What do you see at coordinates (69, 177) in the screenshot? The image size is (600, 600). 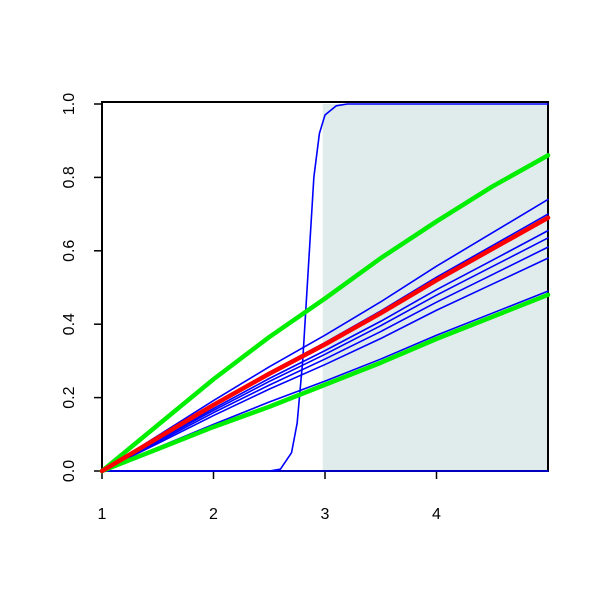 I see `y-tick-label: 0.8` at bounding box center [69, 177].